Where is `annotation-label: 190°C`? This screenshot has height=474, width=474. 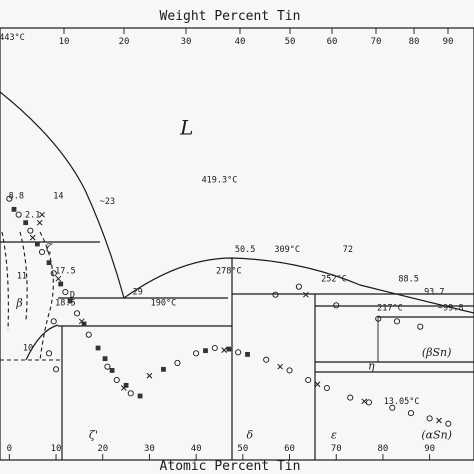
annotation-label: 190°C is located at coordinates (164, 303).